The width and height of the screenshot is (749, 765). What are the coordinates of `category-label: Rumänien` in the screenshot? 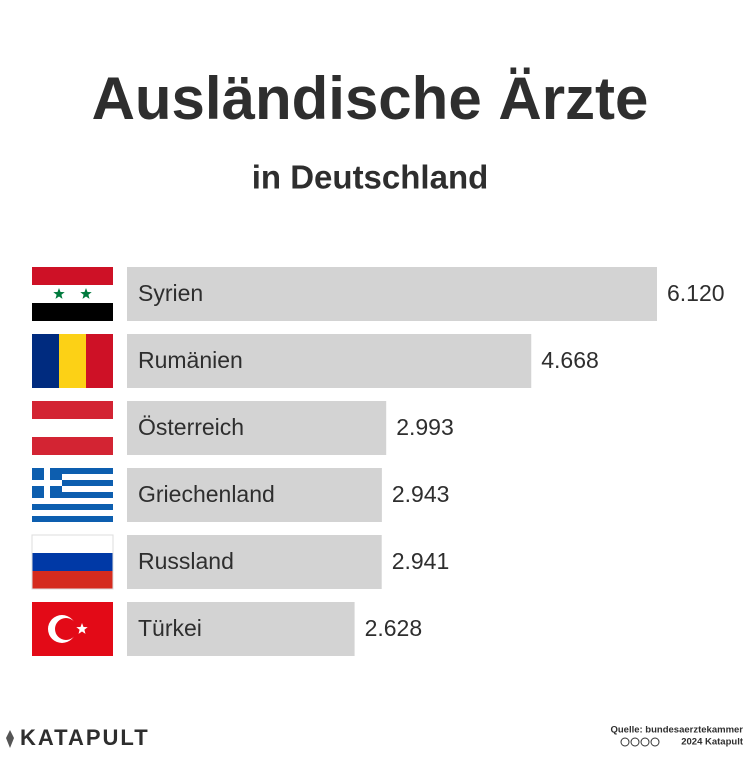 It's located at (190, 360).